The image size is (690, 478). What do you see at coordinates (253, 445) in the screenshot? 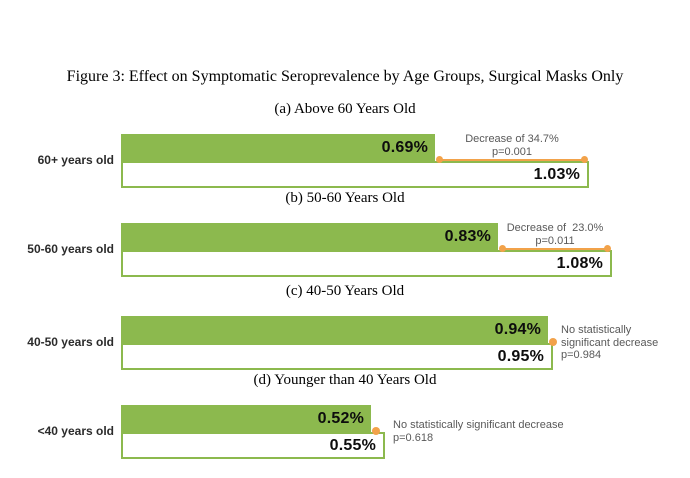
I see `control-bar: 0.55%` at bounding box center [253, 445].